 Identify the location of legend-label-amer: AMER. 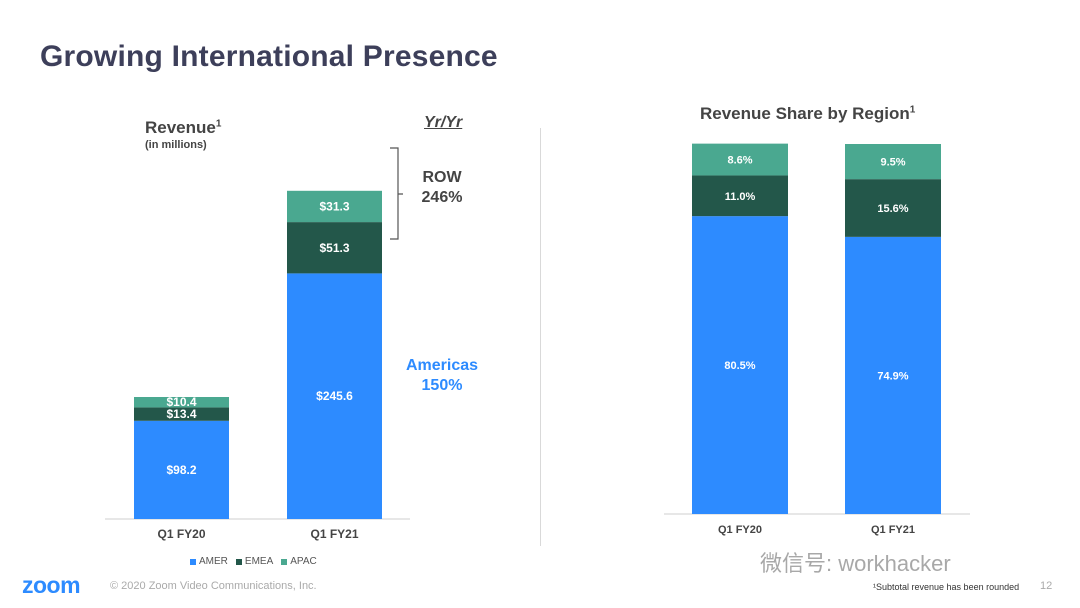
(213, 561).